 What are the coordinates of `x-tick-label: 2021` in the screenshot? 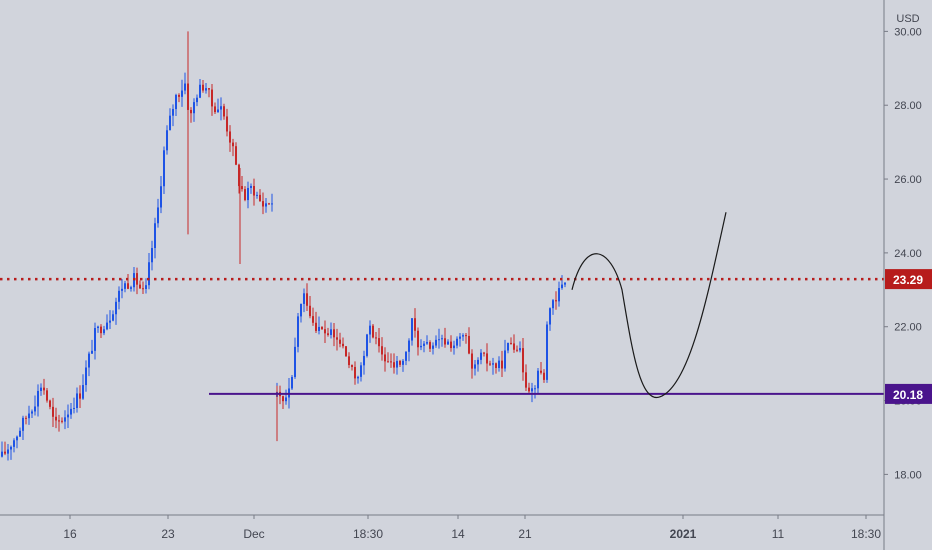 It's located at (683, 534).